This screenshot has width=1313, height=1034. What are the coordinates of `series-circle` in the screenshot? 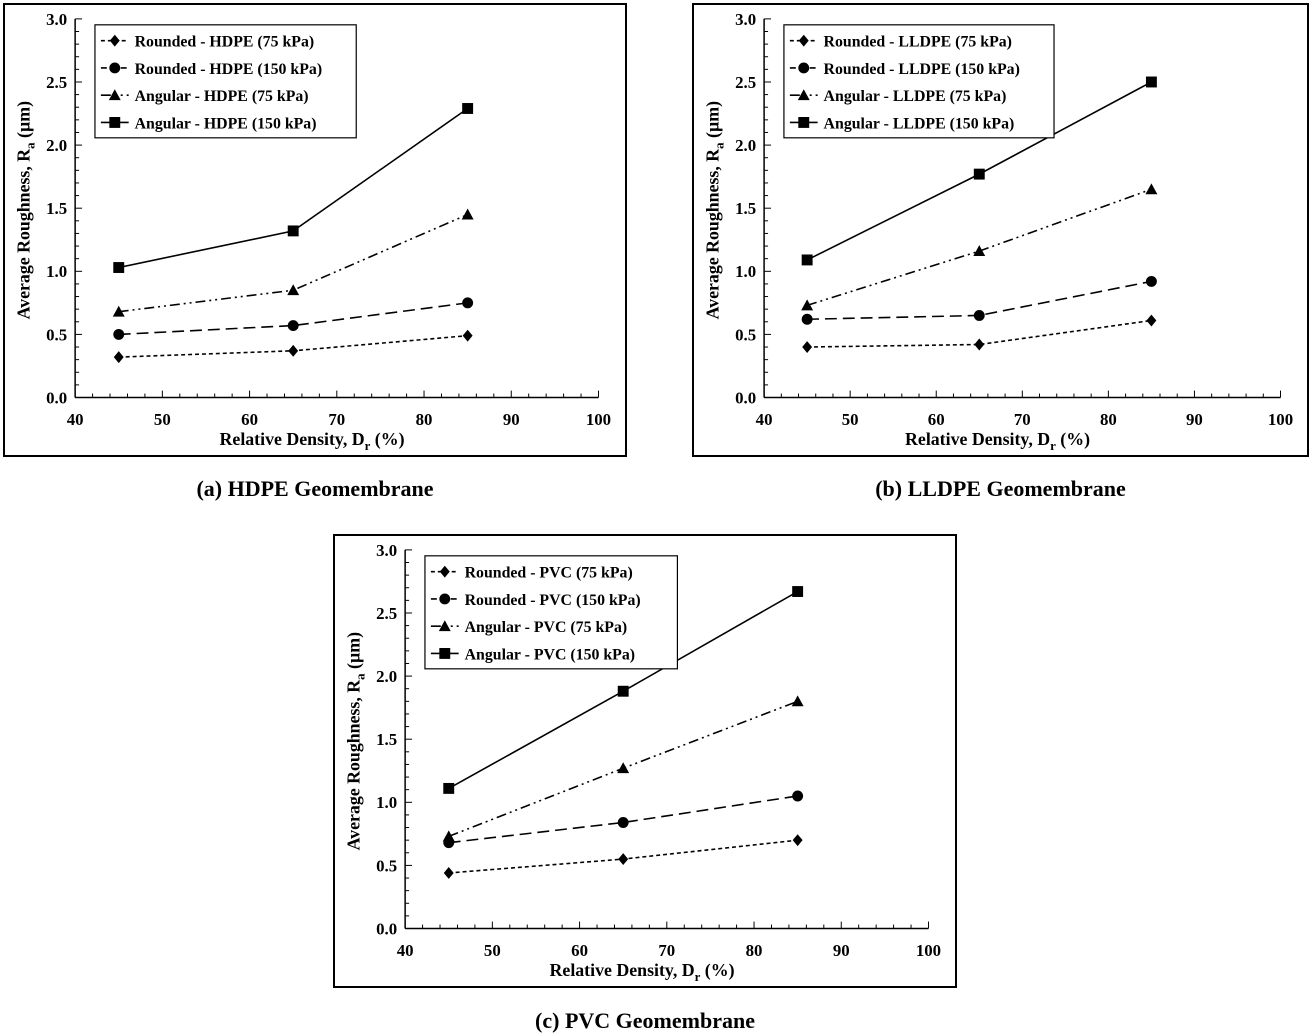 It's located at (979, 300).